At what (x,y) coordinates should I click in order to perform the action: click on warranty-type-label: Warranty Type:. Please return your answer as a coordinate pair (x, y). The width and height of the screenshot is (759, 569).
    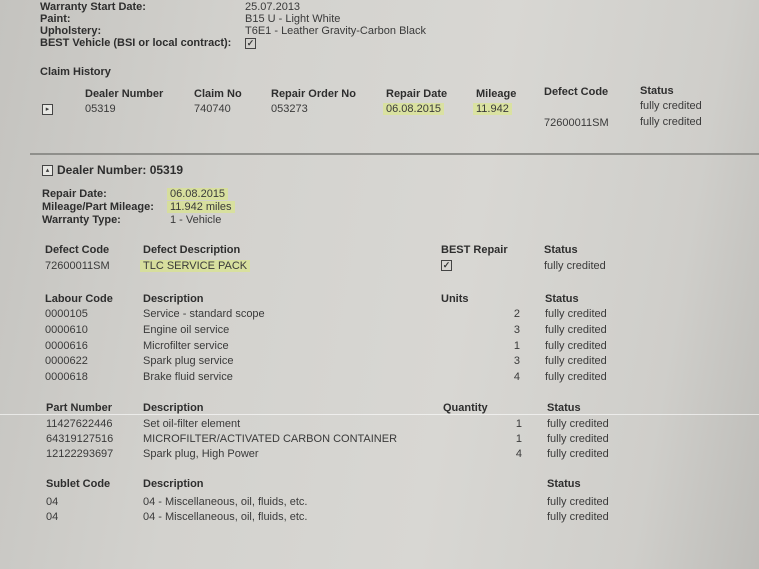
    Looking at the image, I should click on (81, 220).